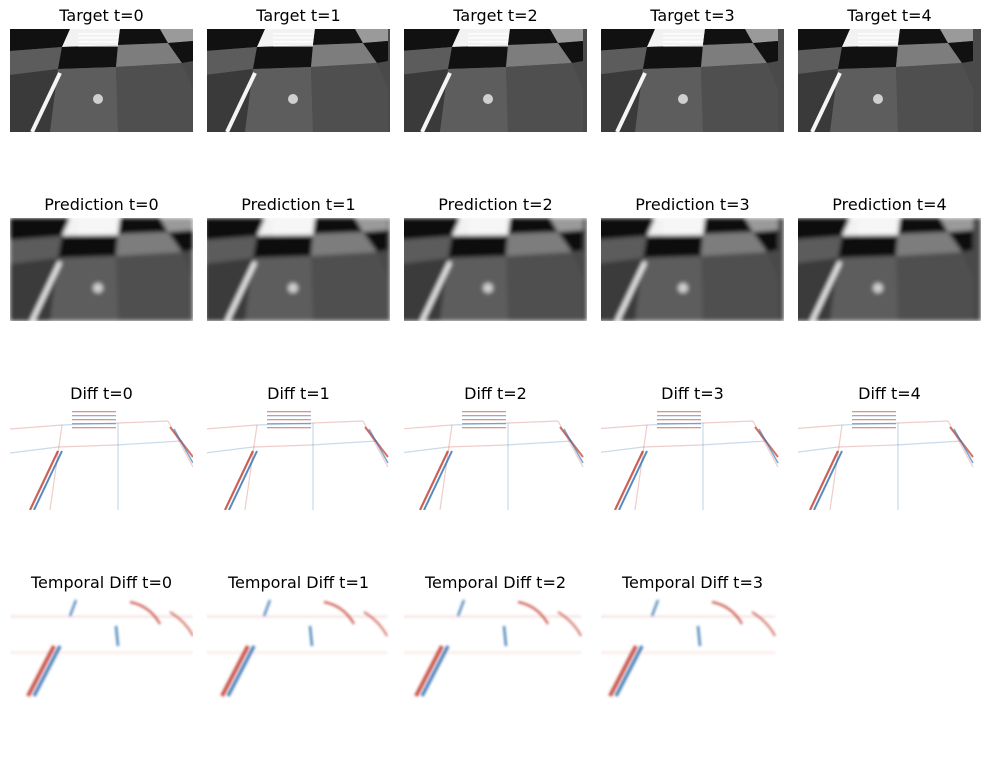  What do you see at coordinates (101, 582) in the screenshot?
I see `subplot-title: Temporal Diff t=0` at bounding box center [101, 582].